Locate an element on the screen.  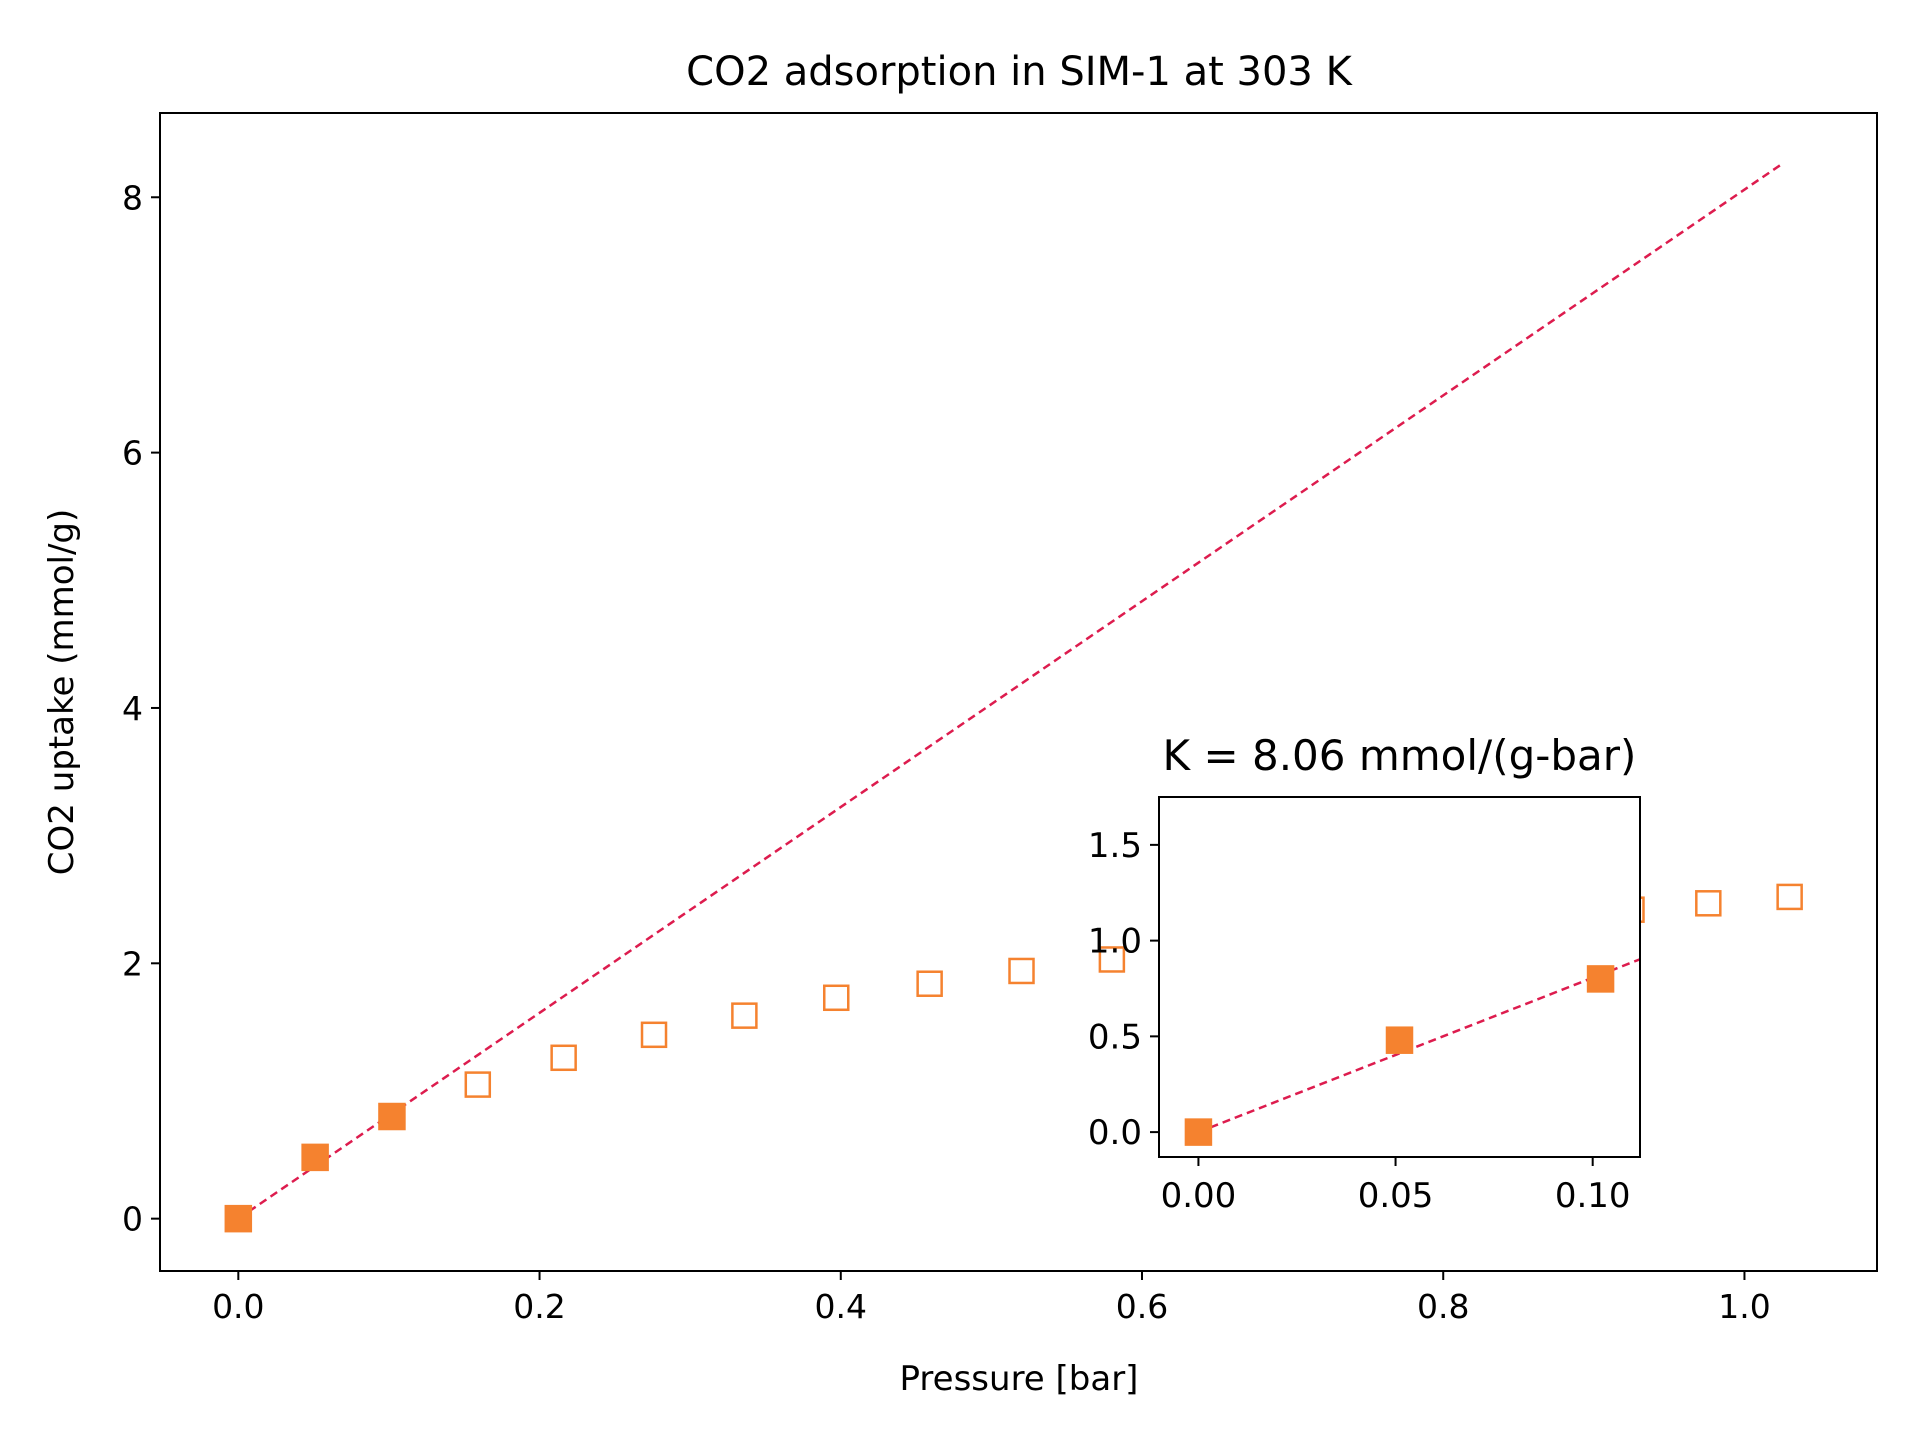
inset-y-tick-label: 1.0 is located at coordinates (1115, 942).